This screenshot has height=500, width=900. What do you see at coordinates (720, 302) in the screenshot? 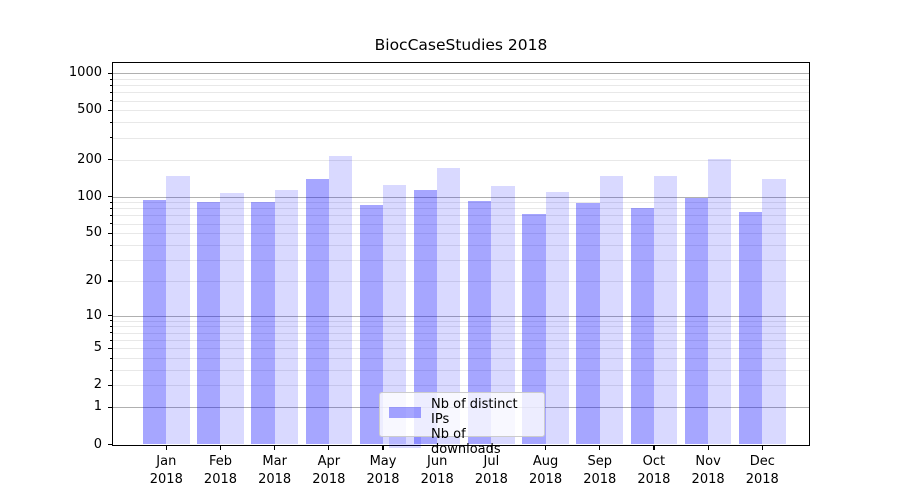
I see `bar-downloads-nov` at bounding box center [720, 302].